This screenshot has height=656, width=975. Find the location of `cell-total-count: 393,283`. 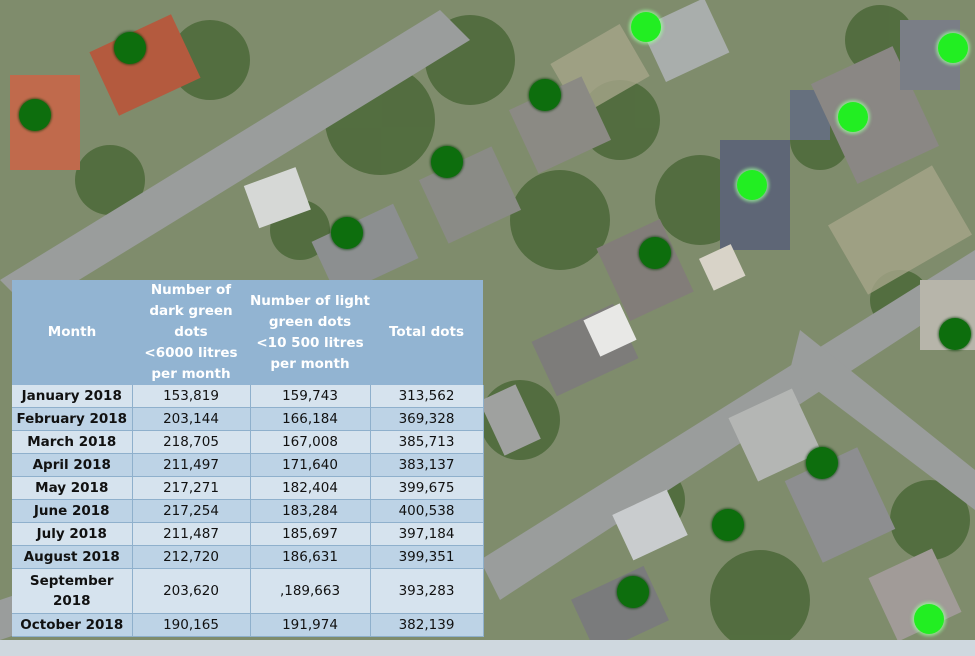

cell-total-count: 393,283 is located at coordinates (427, 591).